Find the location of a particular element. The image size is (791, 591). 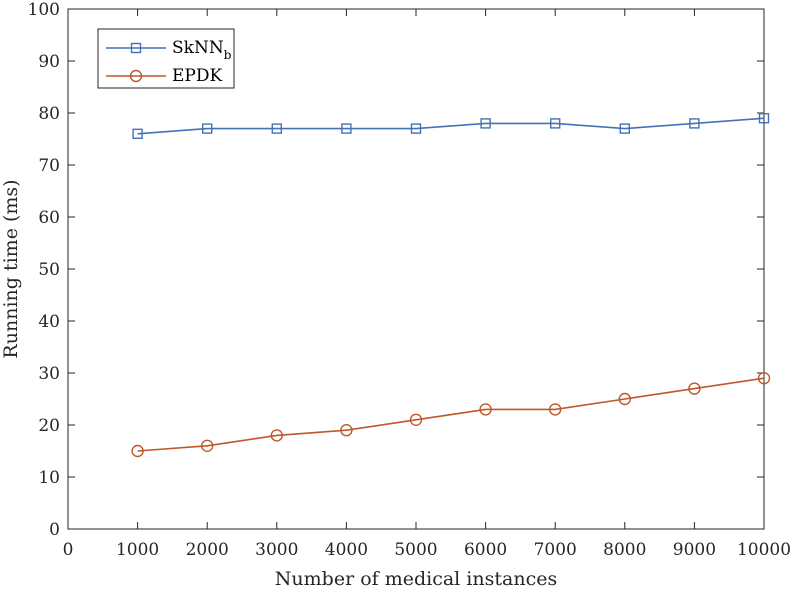

legend-label-sknn-name: SkNN is located at coordinates (198, 48).